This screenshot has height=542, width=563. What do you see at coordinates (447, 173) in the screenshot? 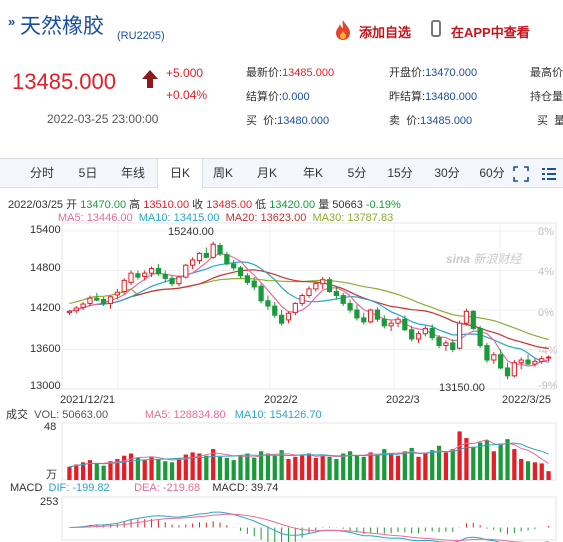
I see `tab-30min: 30分` at bounding box center [447, 173].